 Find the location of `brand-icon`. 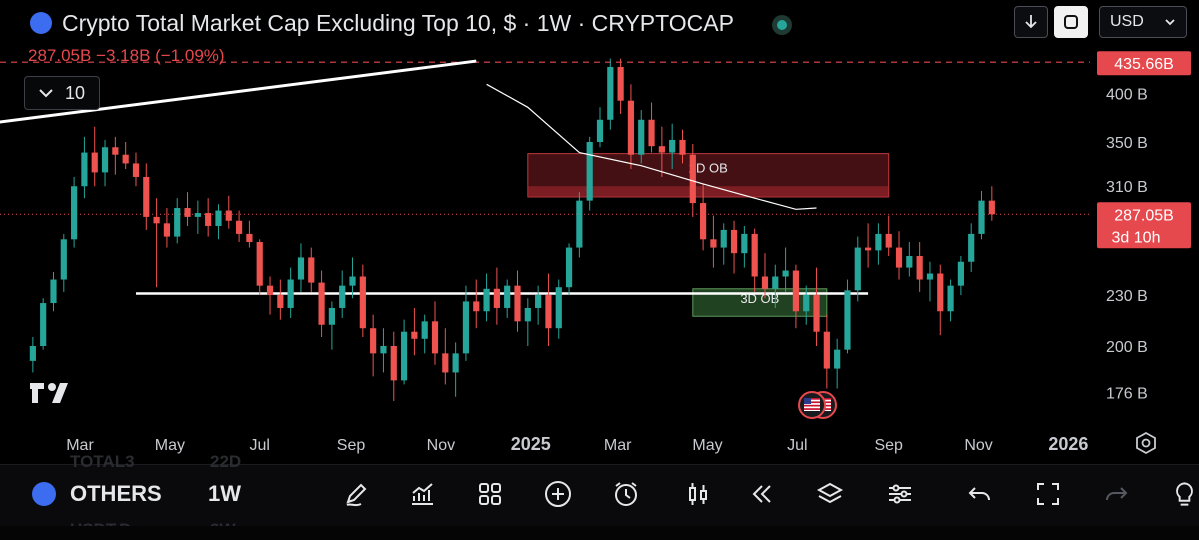

brand-icon is located at coordinates (41, 23).